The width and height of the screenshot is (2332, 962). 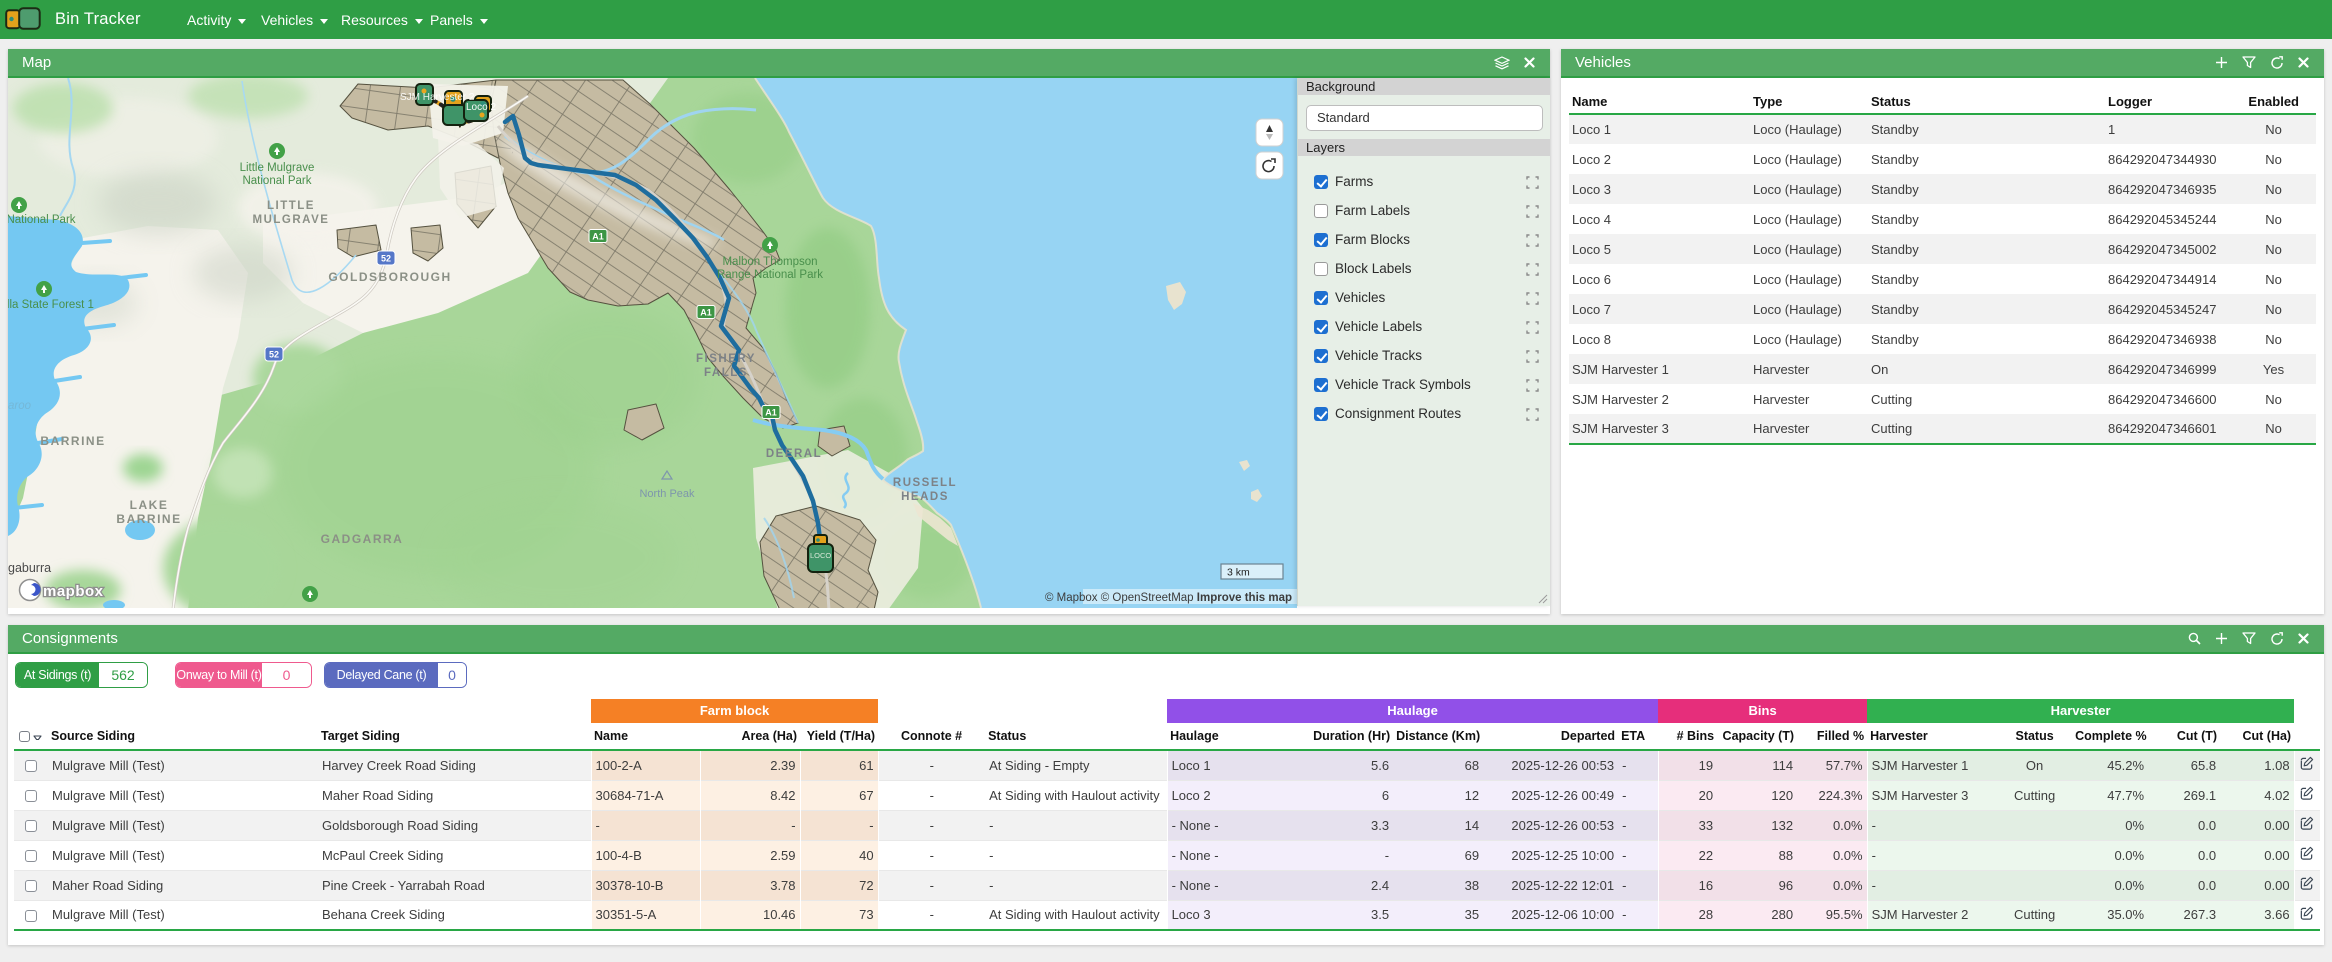 I want to click on svg-text: oulla State Forest 1, so click(x=51, y=305).